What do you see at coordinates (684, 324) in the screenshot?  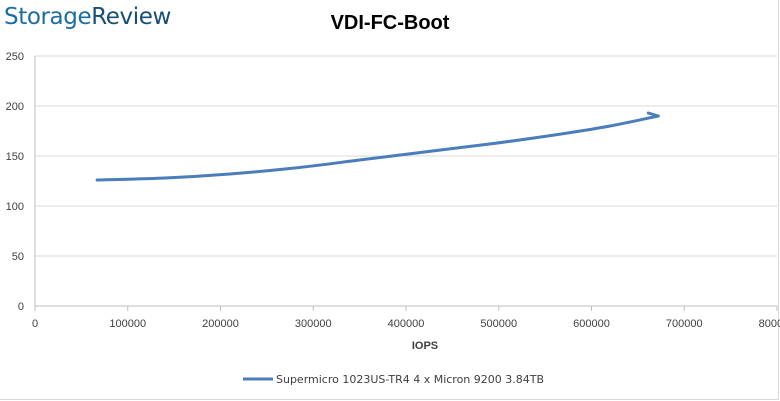 I see `x-tick-label: 700000` at bounding box center [684, 324].